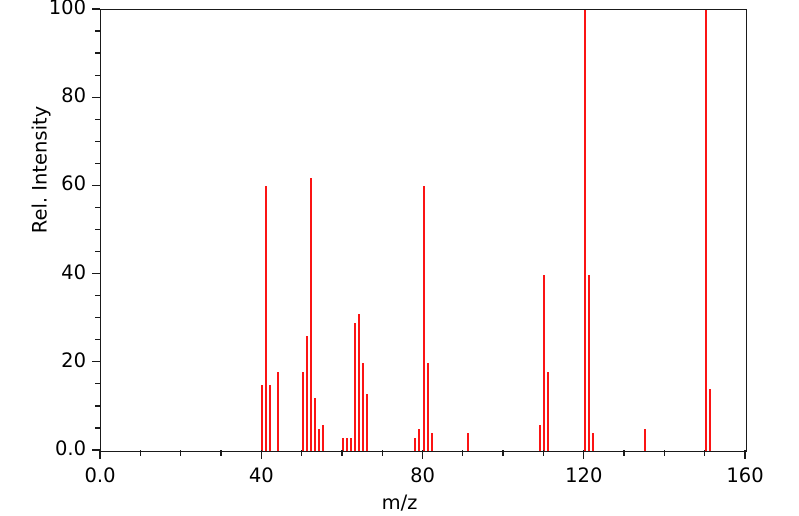  What do you see at coordinates (73, 96) in the screenshot?
I see `y-tick-label: 80` at bounding box center [73, 96].